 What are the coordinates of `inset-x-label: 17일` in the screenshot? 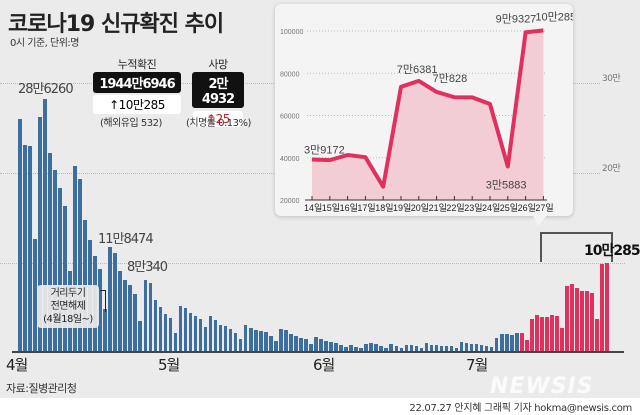 It's located at (366, 208).